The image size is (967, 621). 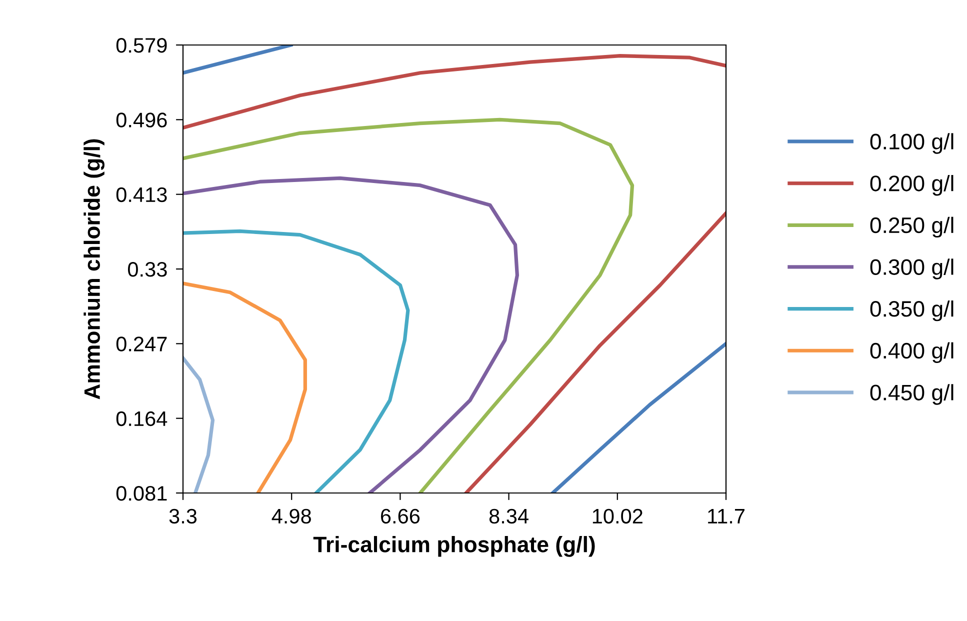 I want to click on y-tick-label: 0.247, so click(x=141, y=344).